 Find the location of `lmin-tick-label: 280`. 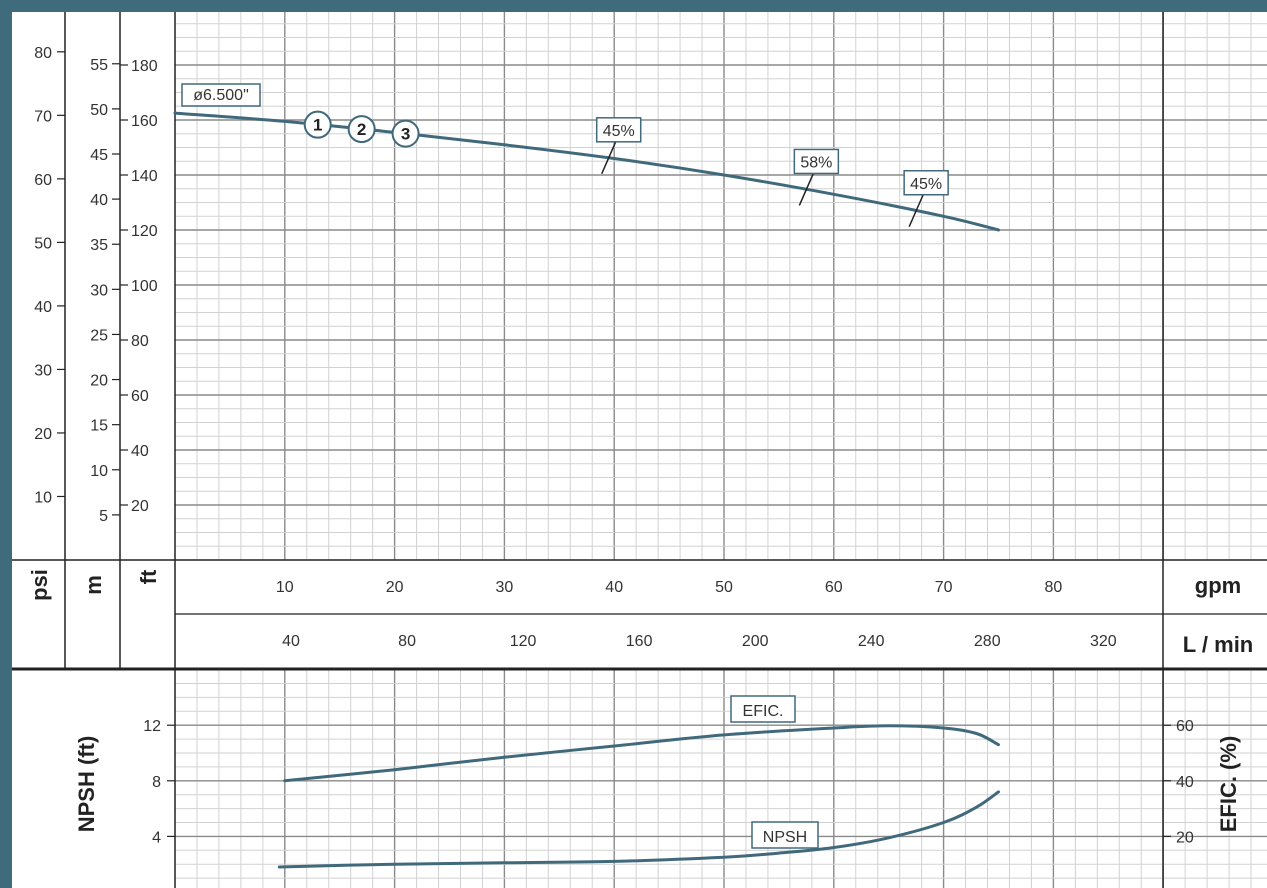

lmin-tick-label: 280 is located at coordinates (987, 641).